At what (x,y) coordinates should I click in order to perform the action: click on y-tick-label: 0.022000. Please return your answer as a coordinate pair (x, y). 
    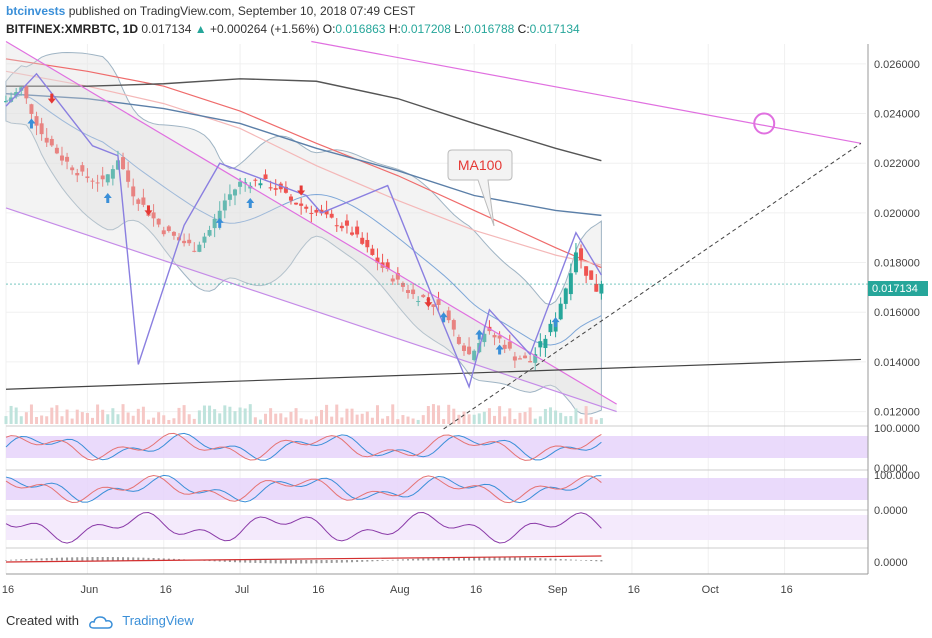
    Looking at the image, I should click on (897, 164).